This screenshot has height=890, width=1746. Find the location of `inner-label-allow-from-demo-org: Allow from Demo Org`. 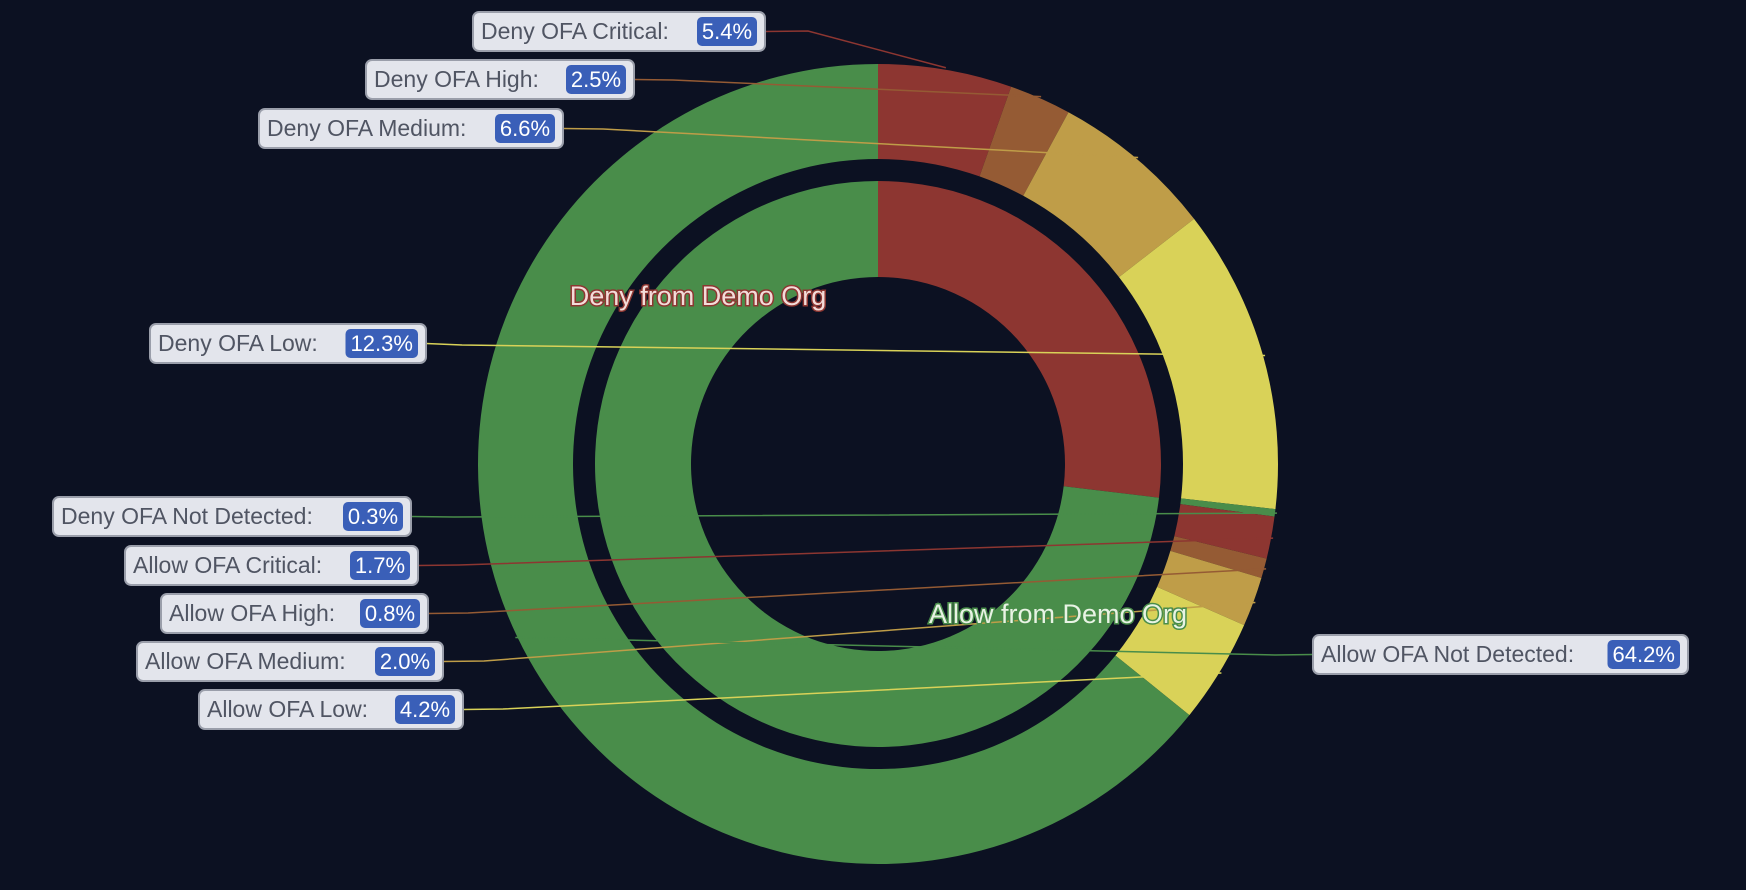

inner-label-allow-from-demo-org: Allow from Demo Org is located at coordinates (1058, 614).